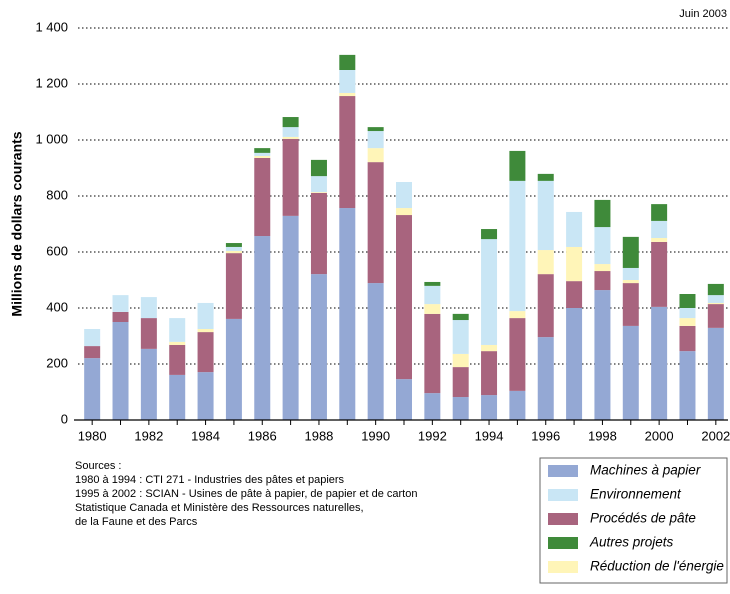 The width and height of the screenshot is (730, 594). Describe the element at coordinates (375, 435) in the screenshot. I see `x-tick-label: 1990` at that location.